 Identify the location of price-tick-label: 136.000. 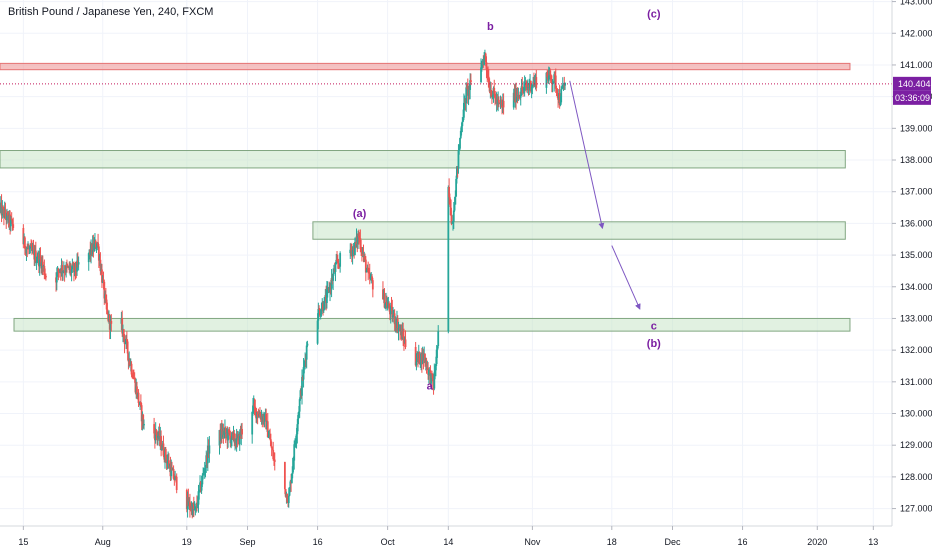
(916, 223).